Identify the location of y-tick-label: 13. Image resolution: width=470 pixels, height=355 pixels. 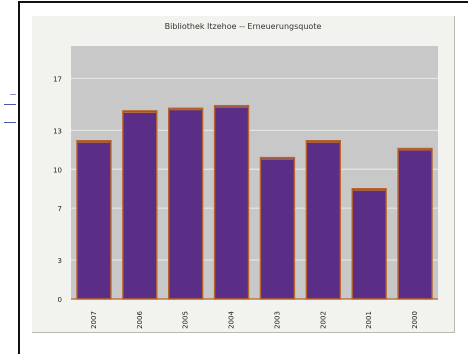
(57, 131).